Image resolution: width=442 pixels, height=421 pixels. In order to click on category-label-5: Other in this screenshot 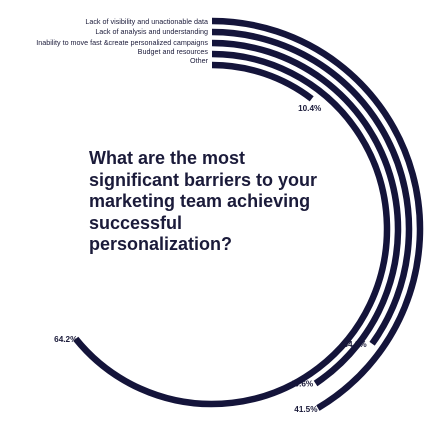, I will do `click(199, 60)`.